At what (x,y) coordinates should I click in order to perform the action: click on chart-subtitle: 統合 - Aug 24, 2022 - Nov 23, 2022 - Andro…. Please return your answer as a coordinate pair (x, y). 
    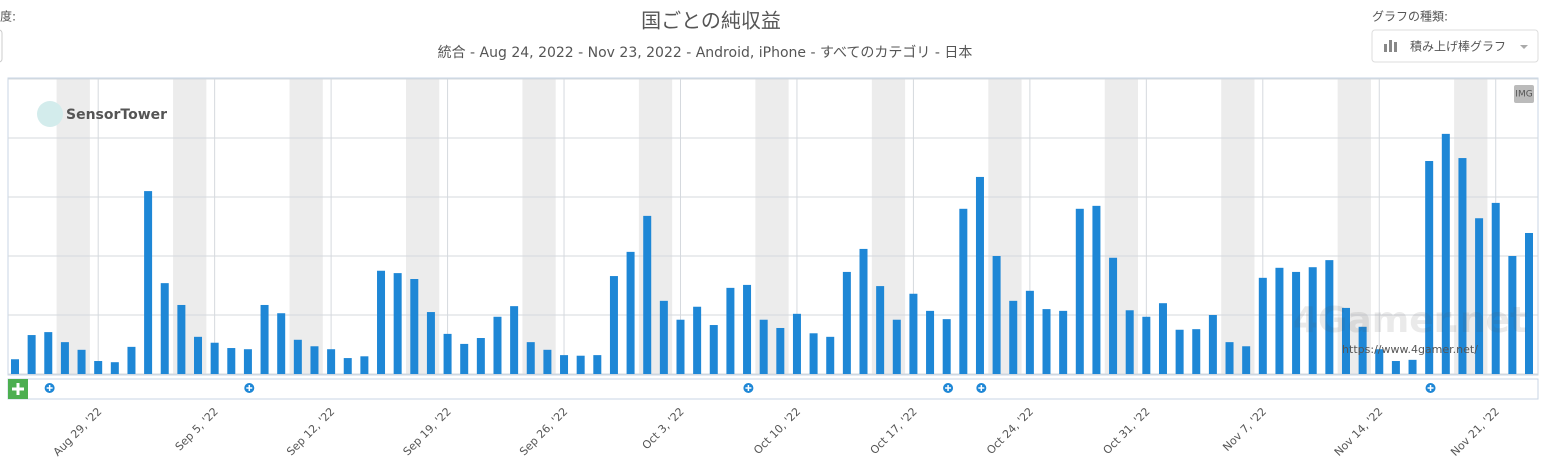
    Looking at the image, I should click on (705, 52).